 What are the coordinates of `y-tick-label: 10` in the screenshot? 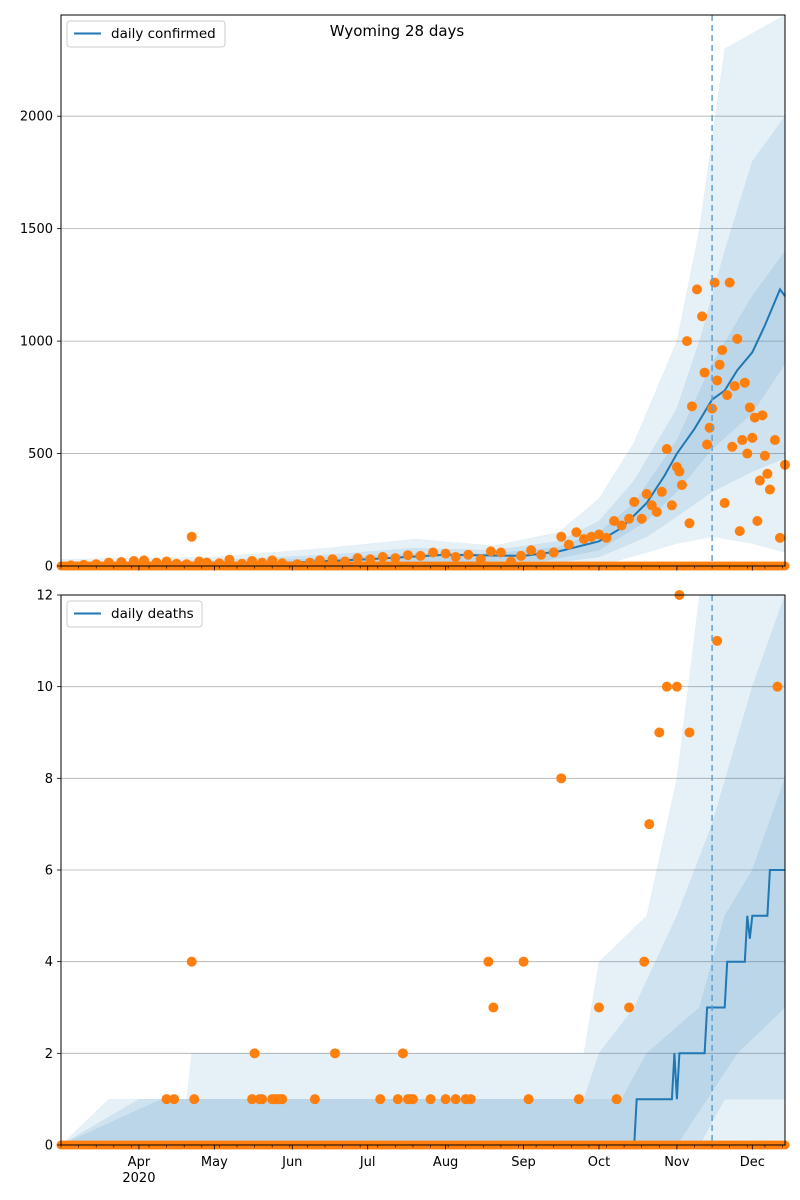 It's located at (44, 687).